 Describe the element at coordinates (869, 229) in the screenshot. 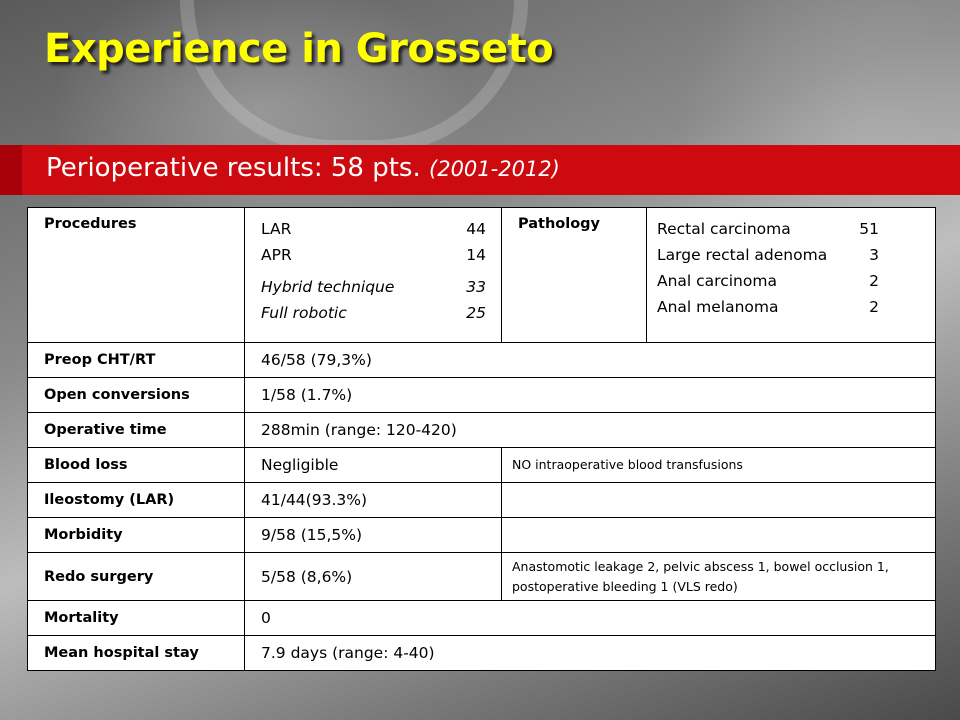

I see `pathology-count: 51` at that location.